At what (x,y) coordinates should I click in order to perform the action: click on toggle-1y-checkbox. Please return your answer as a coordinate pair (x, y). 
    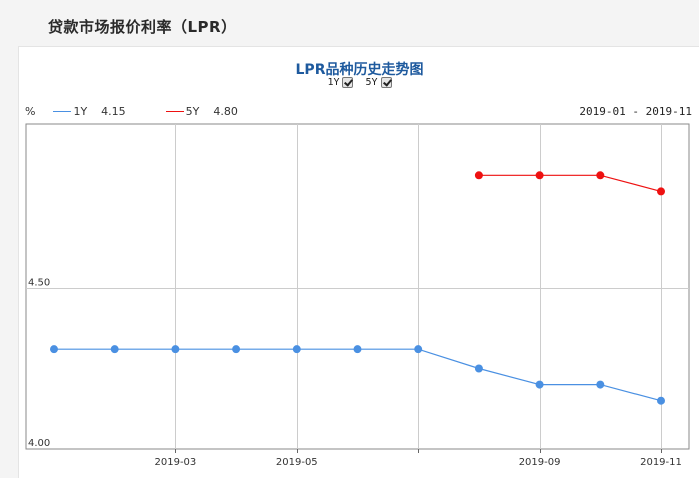
    Looking at the image, I should click on (348, 82).